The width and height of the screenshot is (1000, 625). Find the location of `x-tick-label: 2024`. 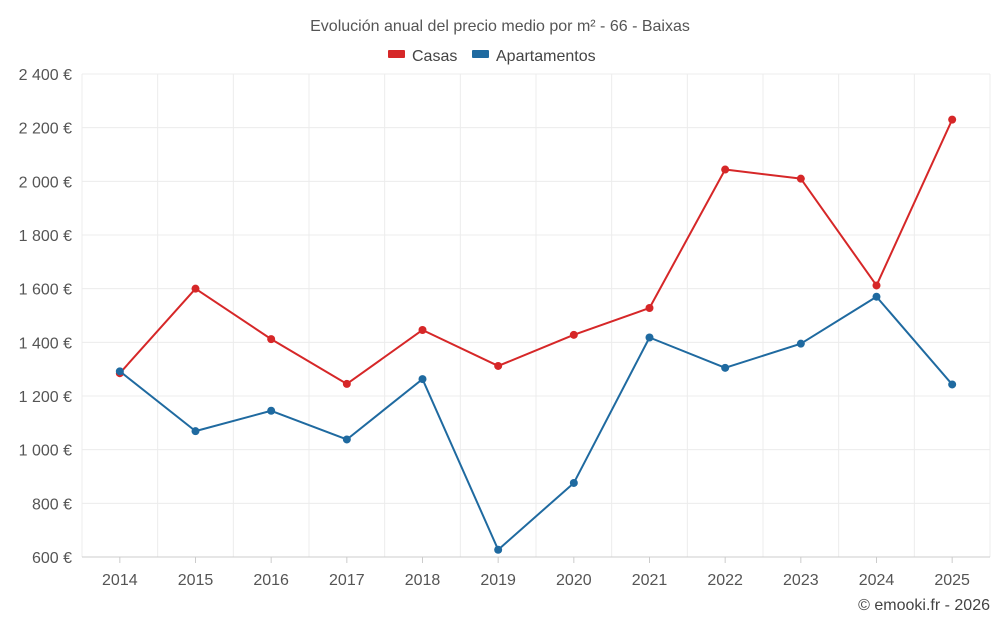

x-tick-label: 2024 is located at coordinates (877, 580).